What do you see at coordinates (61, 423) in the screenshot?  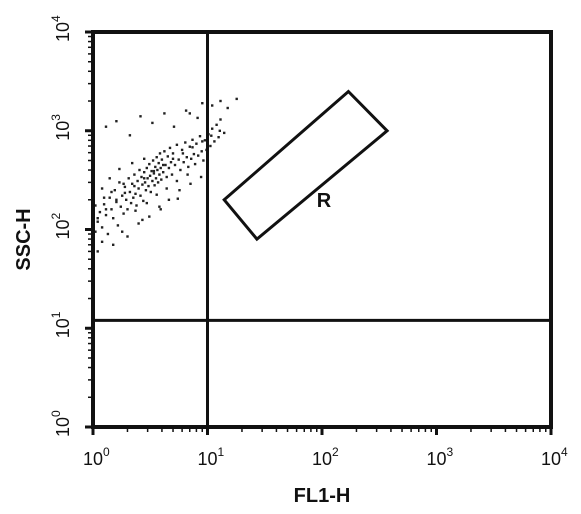 I see `y-tick-label: 10⁰` at bounding box center [61, 423].